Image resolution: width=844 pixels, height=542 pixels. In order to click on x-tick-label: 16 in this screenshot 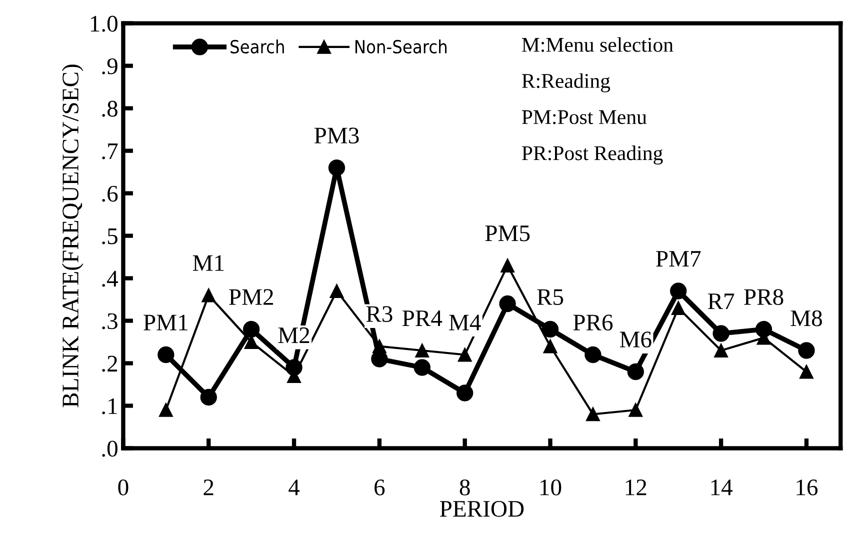, I will do `click(807, 488)`.